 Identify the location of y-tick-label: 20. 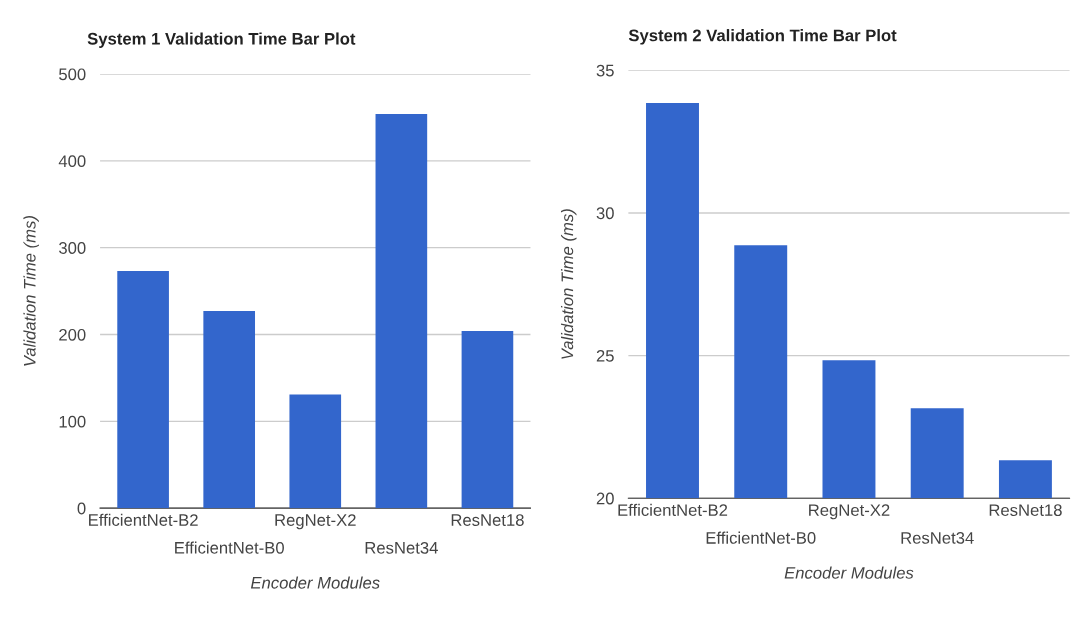
(605, 498).